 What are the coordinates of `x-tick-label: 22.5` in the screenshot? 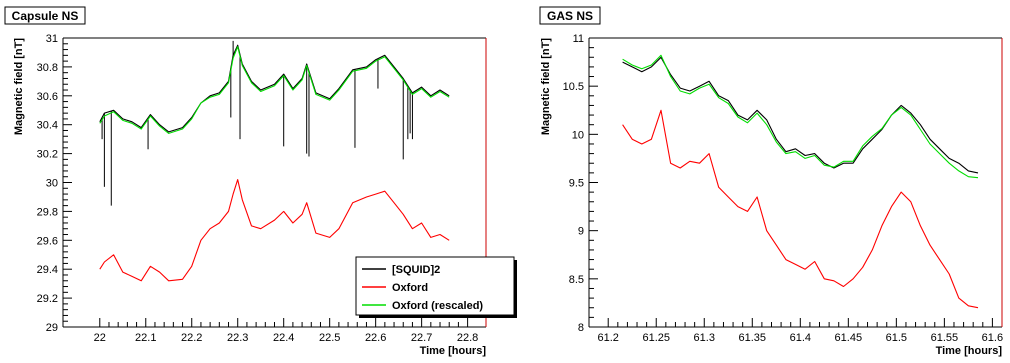 It's located at (329, 338).